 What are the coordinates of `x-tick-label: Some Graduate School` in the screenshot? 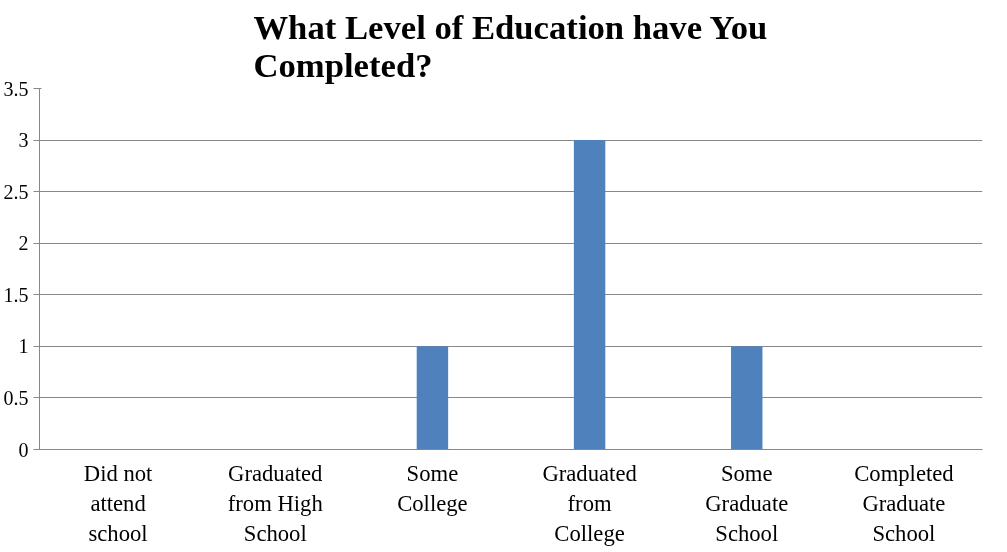 It's located at (747, 503).